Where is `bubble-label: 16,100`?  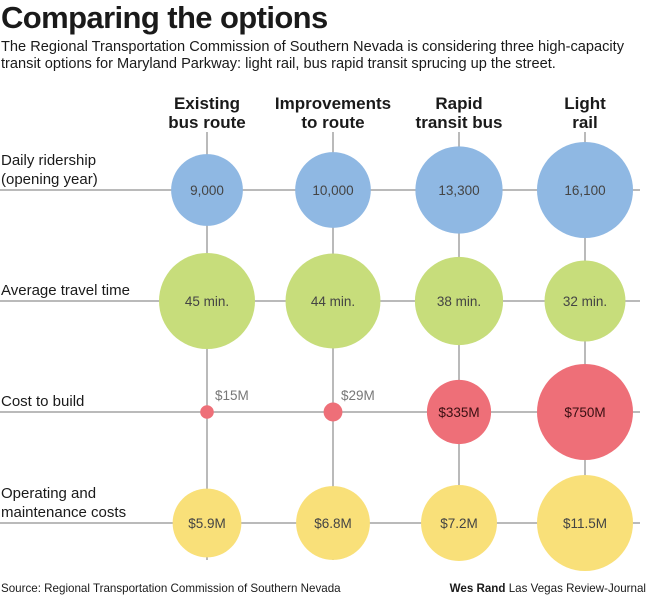 bubble-label: 16,100 is located at coordinates (584, 190).